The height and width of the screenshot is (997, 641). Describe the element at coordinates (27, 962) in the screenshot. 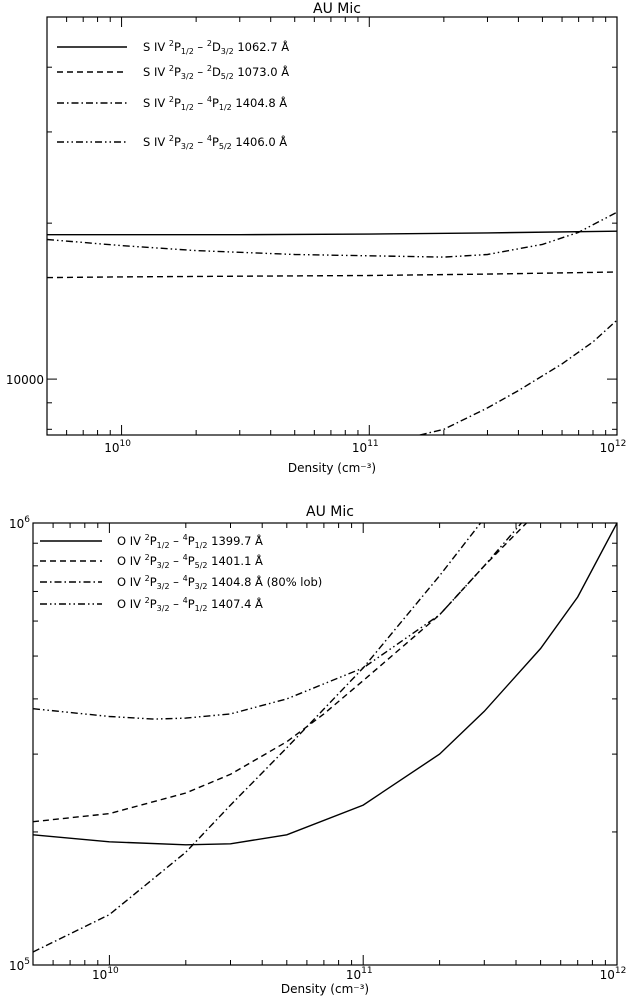

I see `tick-exponent: 5` at that location.